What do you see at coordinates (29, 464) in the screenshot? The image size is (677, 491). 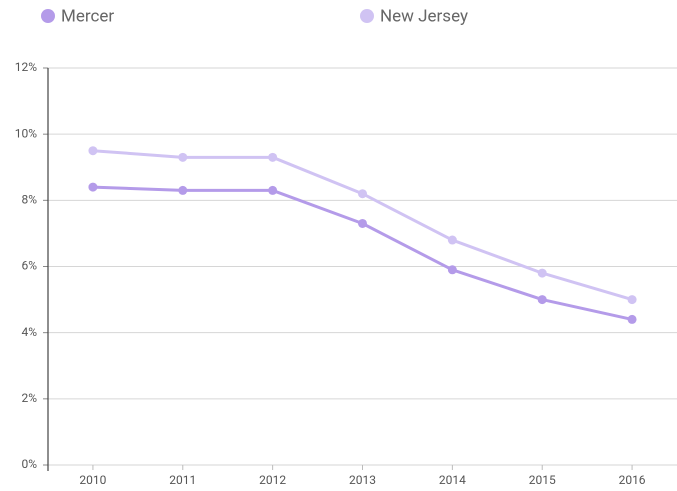 I see `y-tick-label: 0%` at bounding box center [29, 464].